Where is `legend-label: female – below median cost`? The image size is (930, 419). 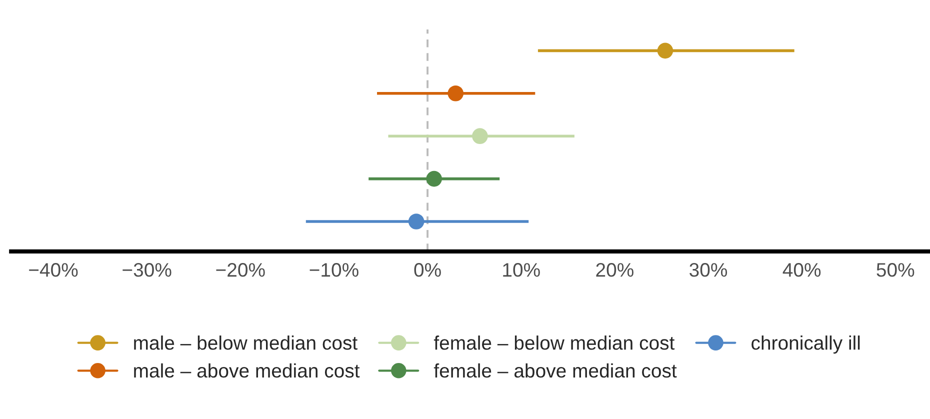
legend-label: female – below median cost is located at coordinates (554, 343).